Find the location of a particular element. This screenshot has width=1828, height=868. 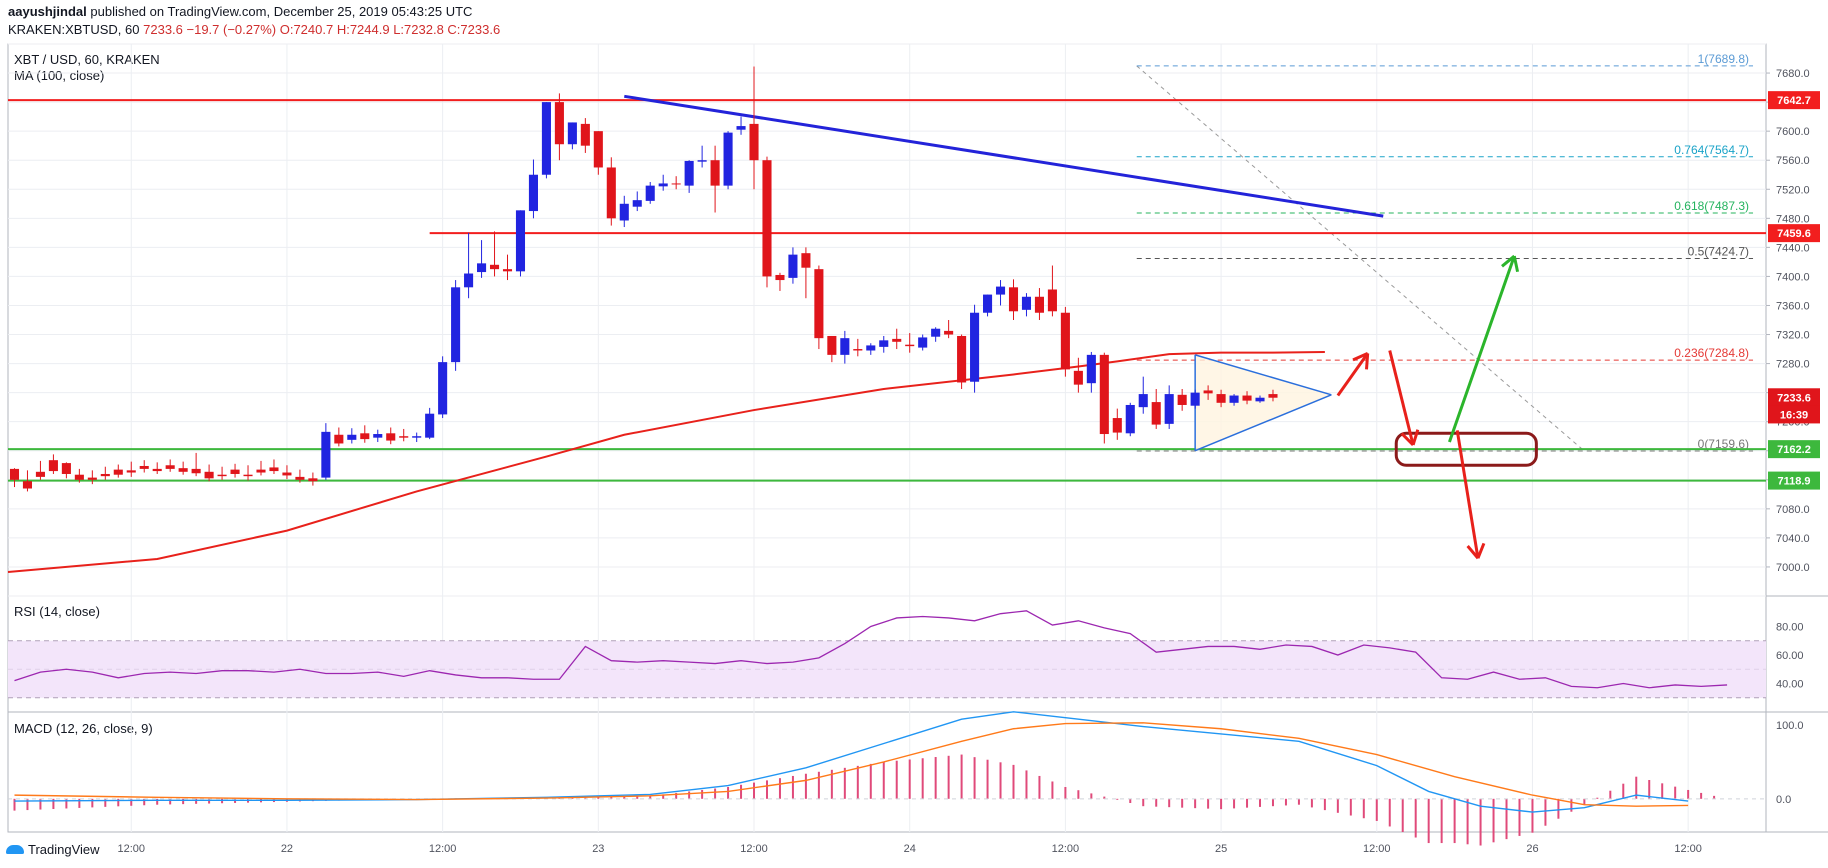

triangle-lower is located at coordinates (1263, 423).